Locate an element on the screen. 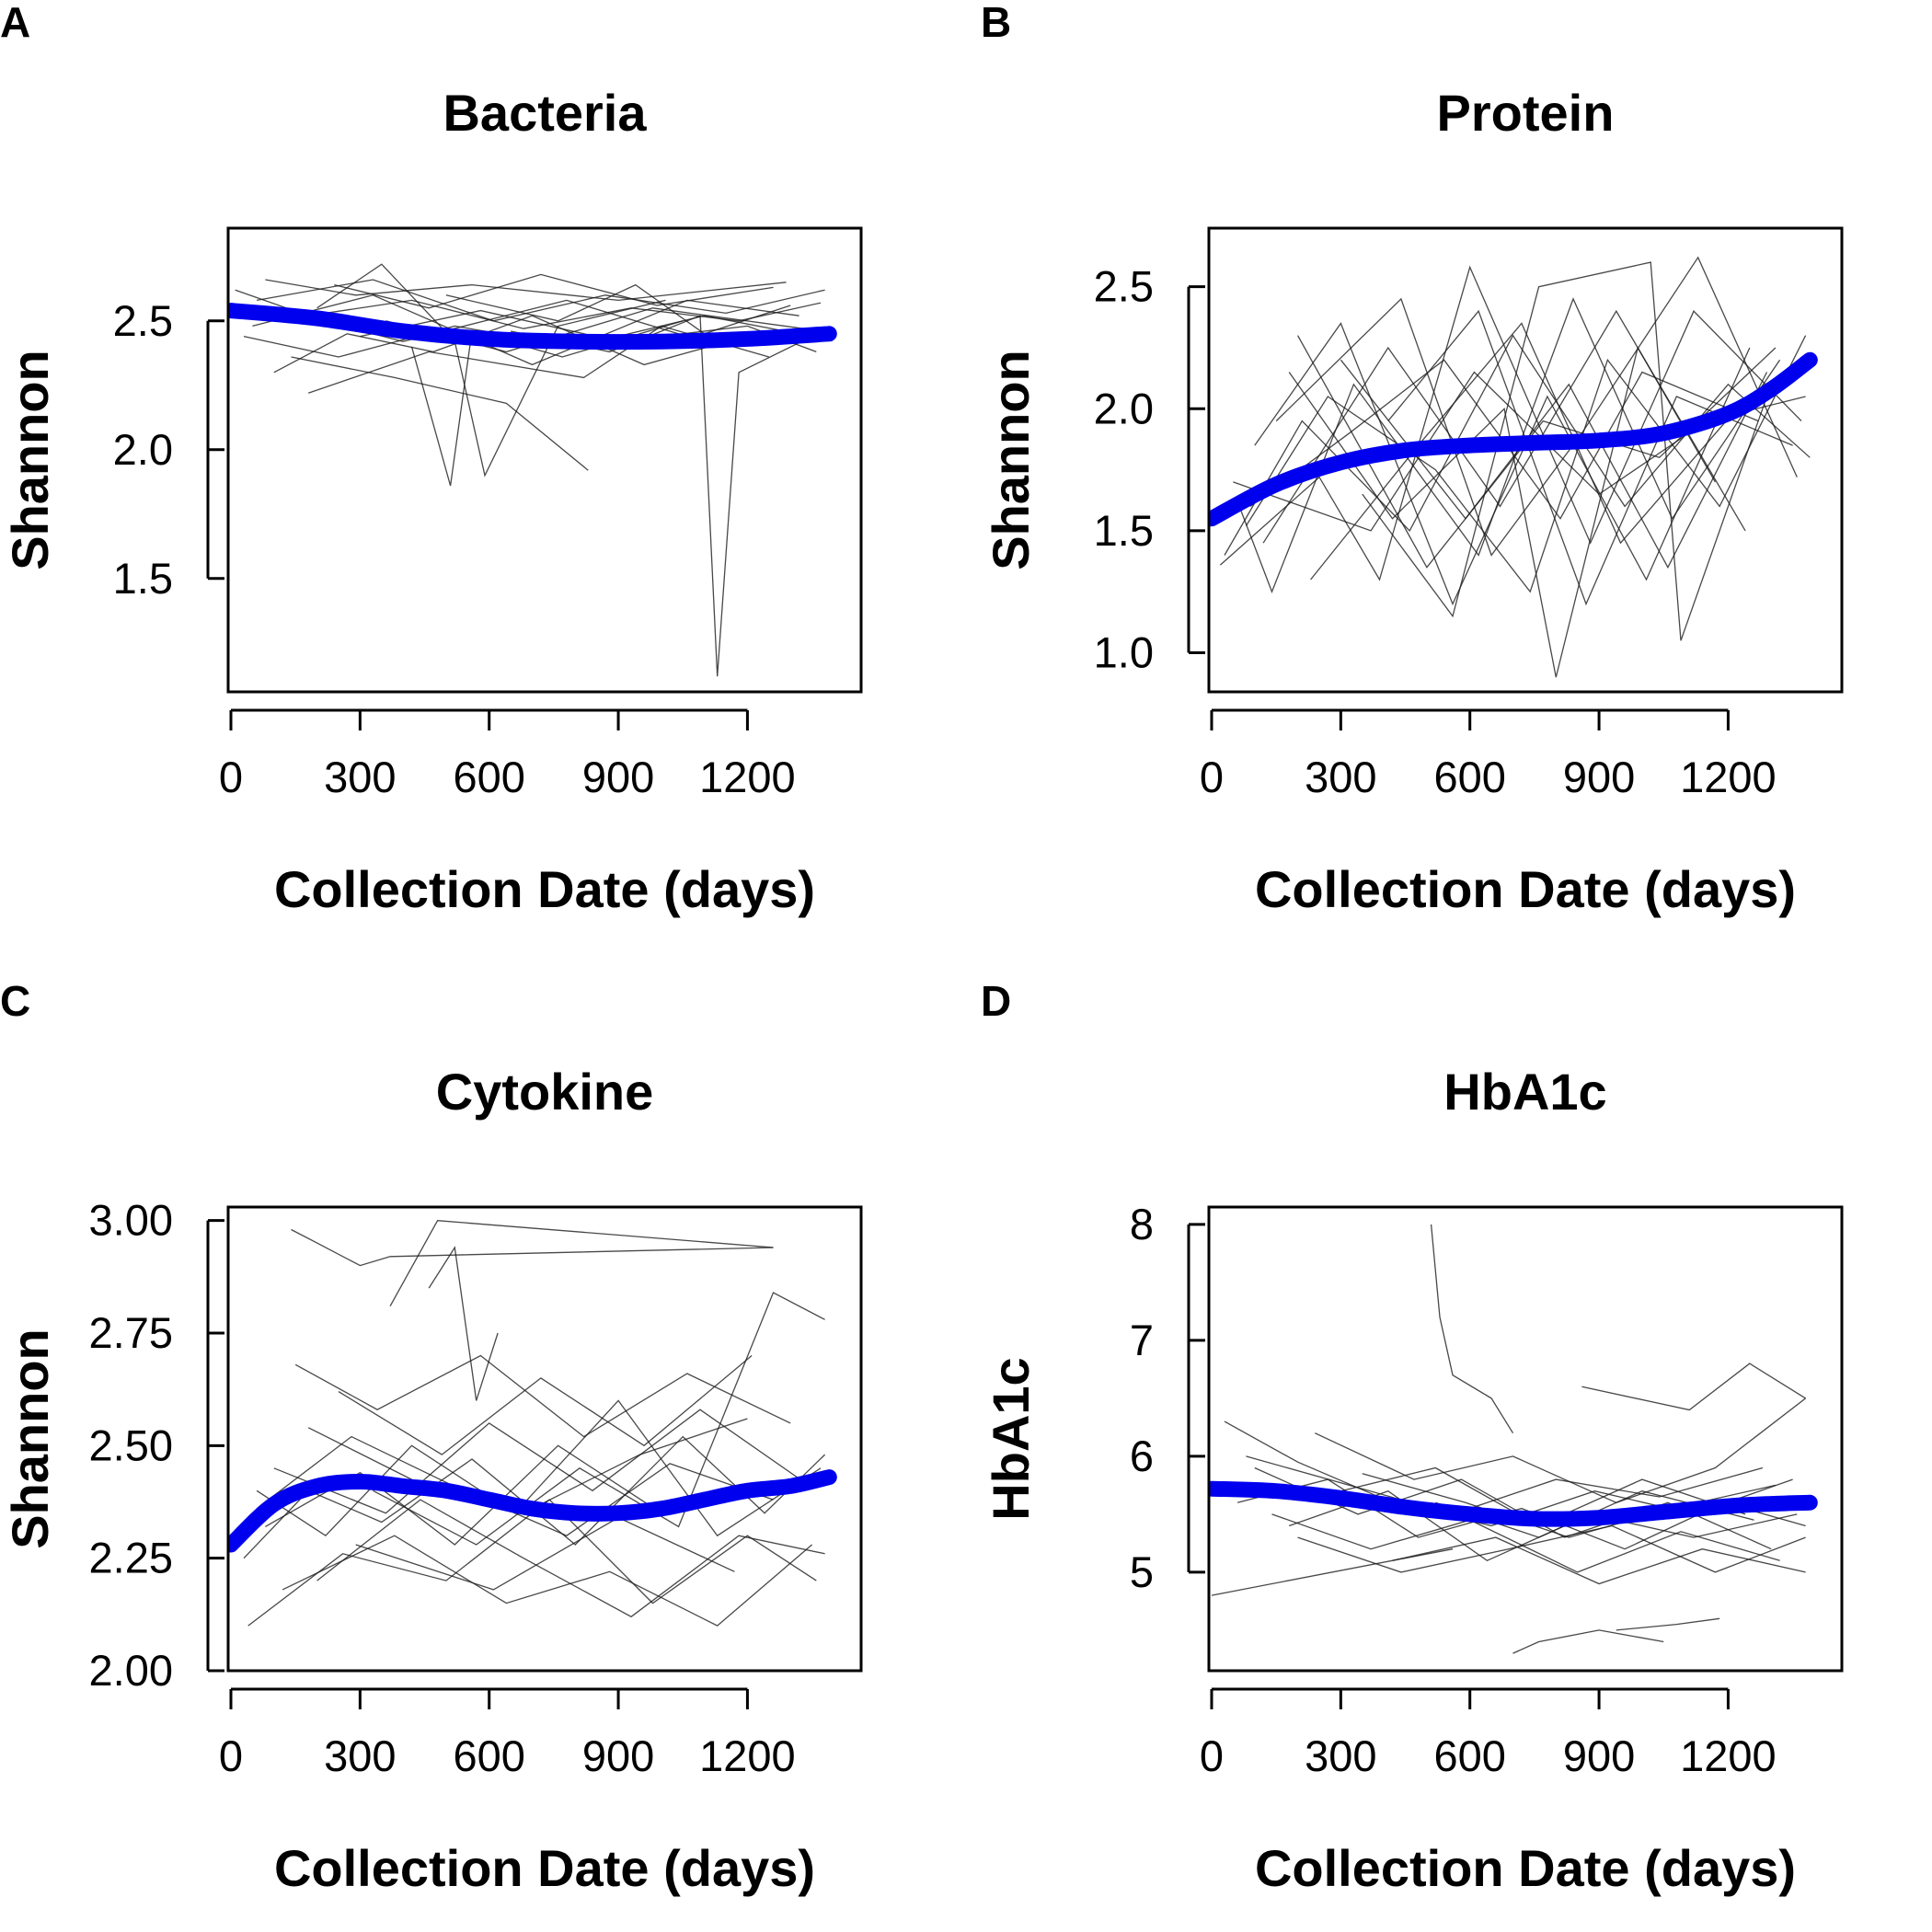 The width and height of the screenshot is (1932, 1932). y-tick-label: 7 is located at coordinates (1142, 1340).